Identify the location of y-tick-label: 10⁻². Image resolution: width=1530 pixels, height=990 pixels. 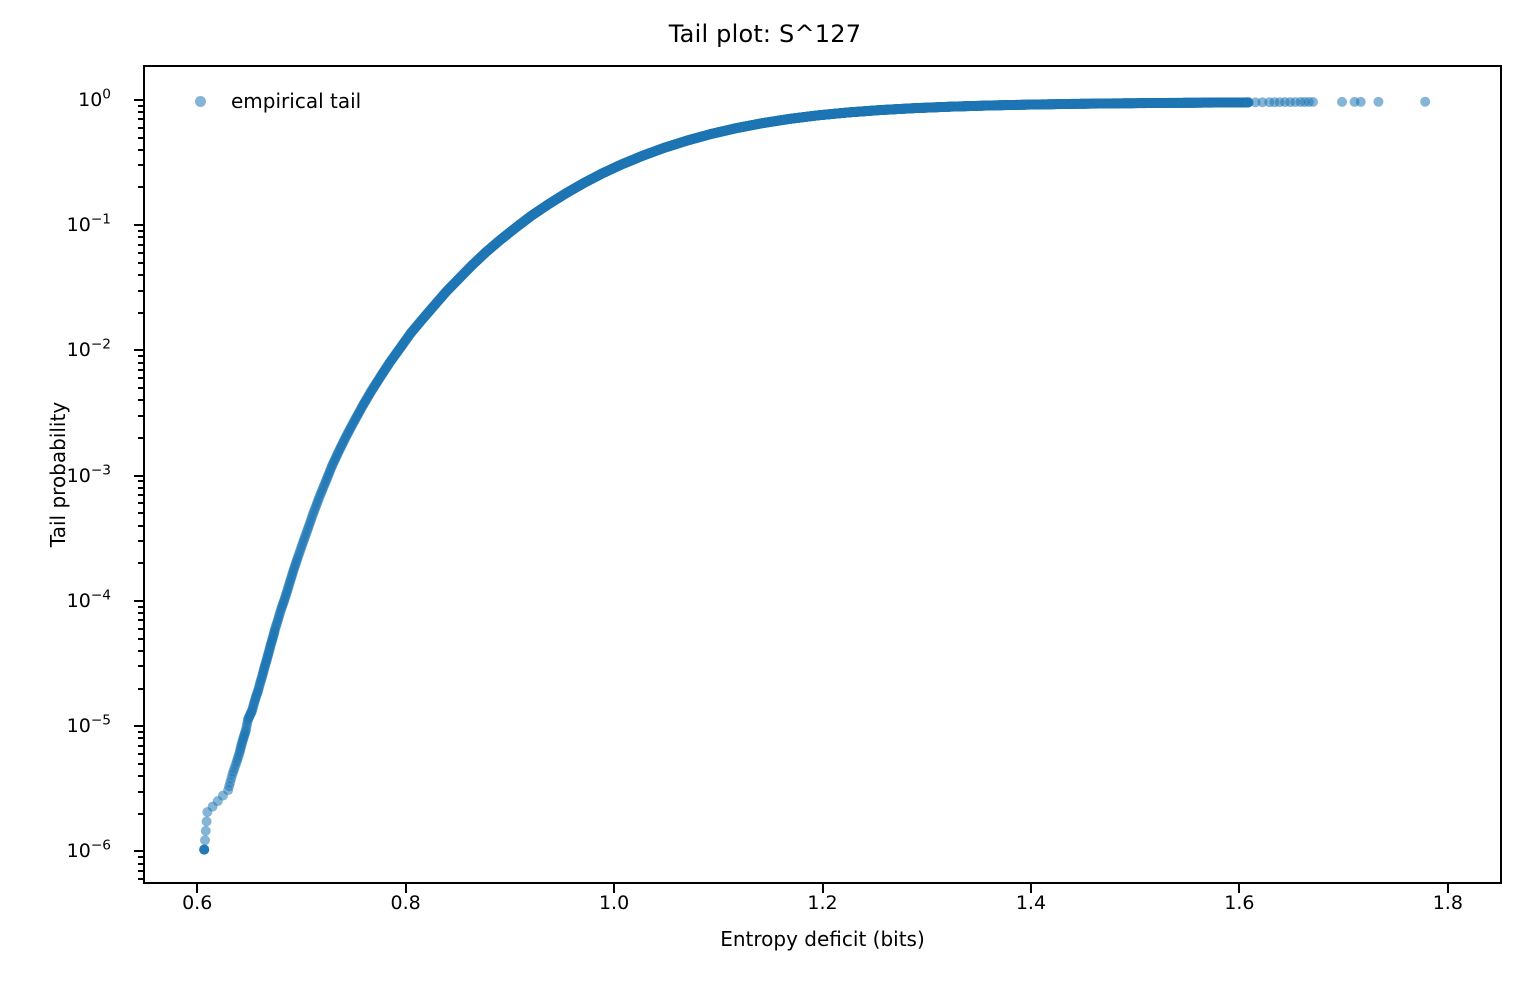
(88, 349).